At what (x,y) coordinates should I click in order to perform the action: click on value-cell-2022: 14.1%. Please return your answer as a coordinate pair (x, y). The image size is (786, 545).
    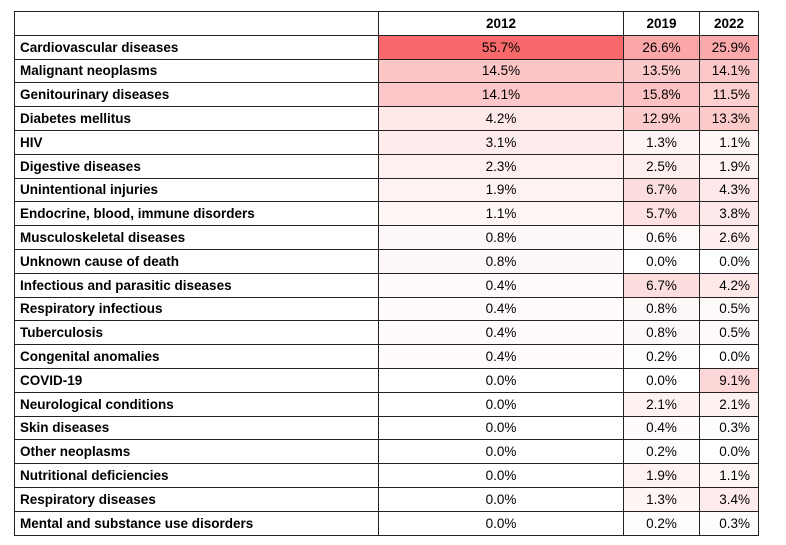
    Looking at the image, I should click on (729, 71).